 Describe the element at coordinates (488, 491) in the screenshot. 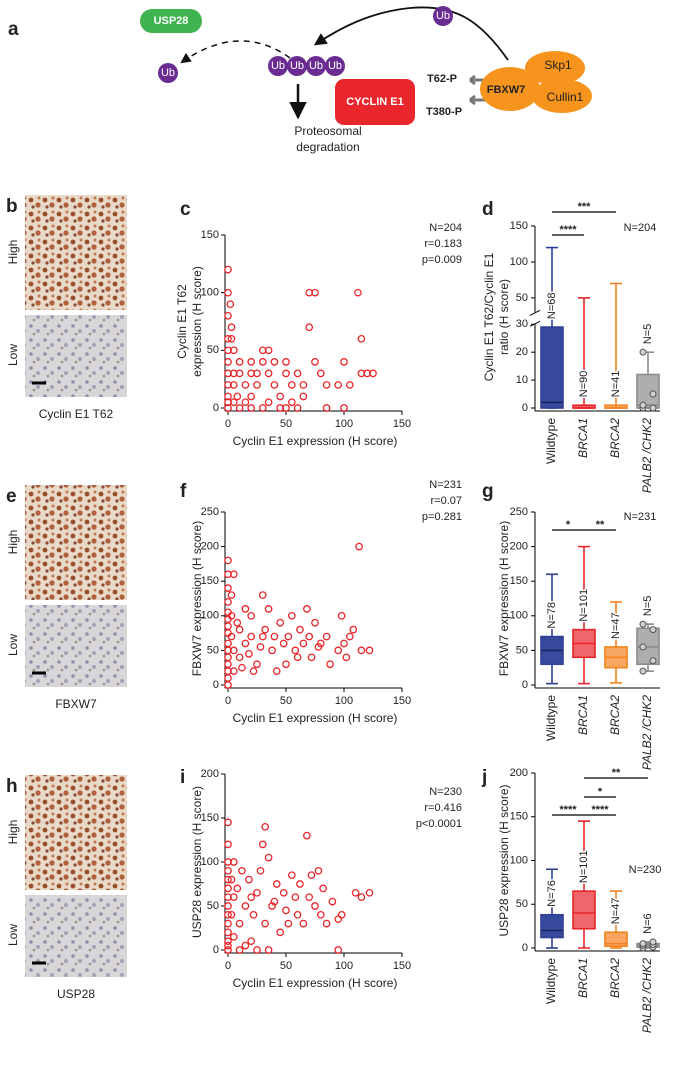

I see `panel-label: g` at that location.